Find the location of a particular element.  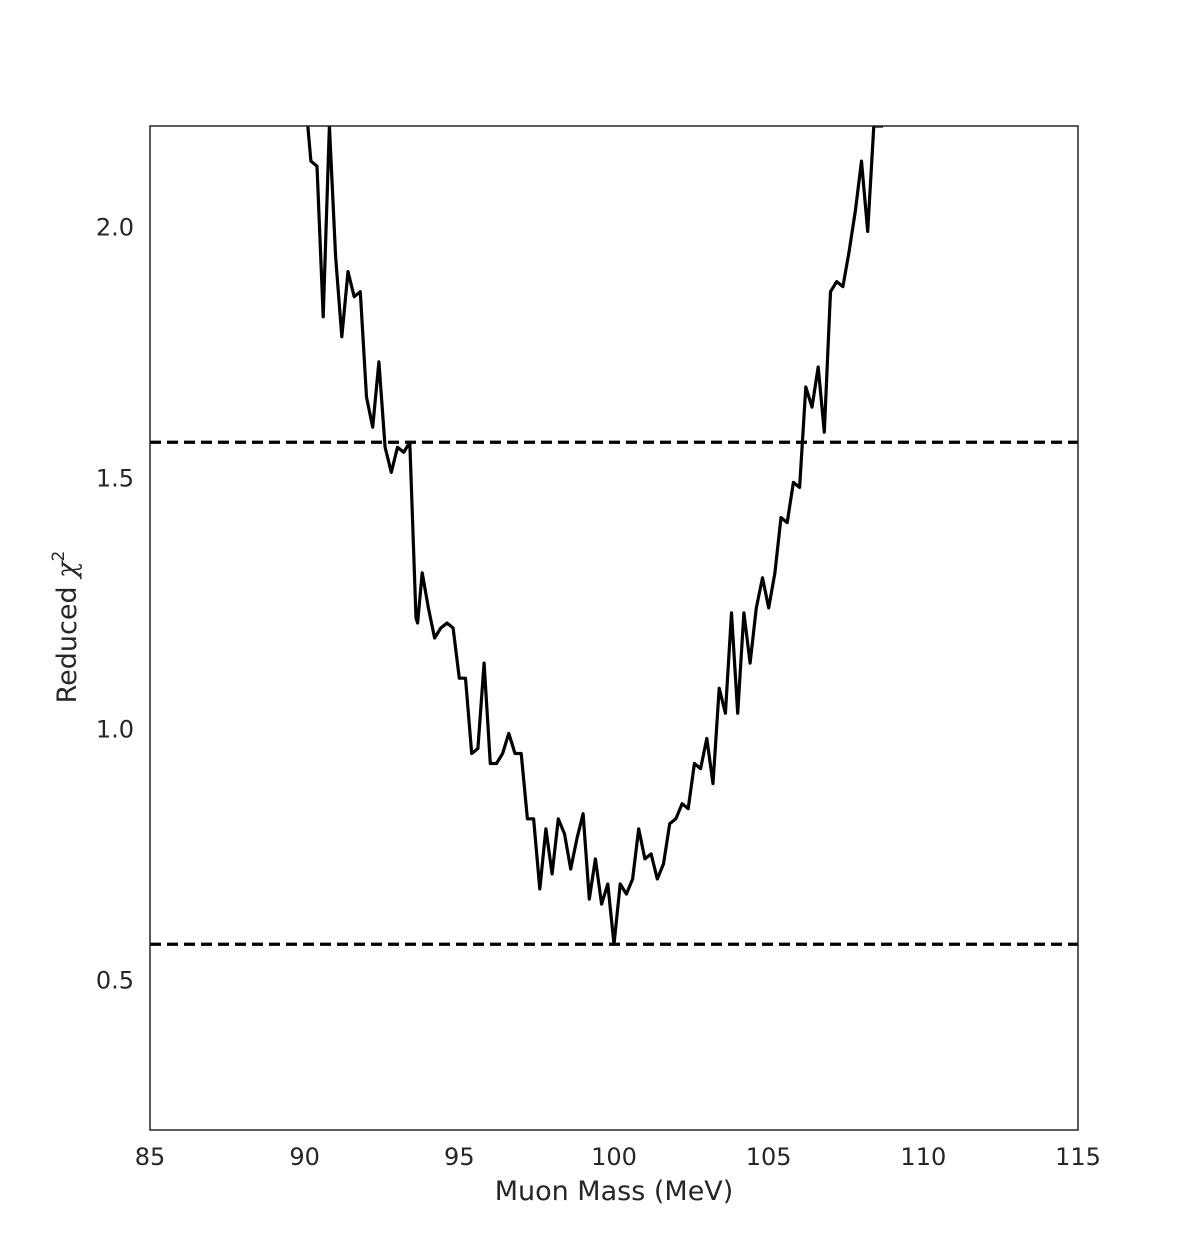

x-tick-label: 115 is located at coordinates (1078, 1157).